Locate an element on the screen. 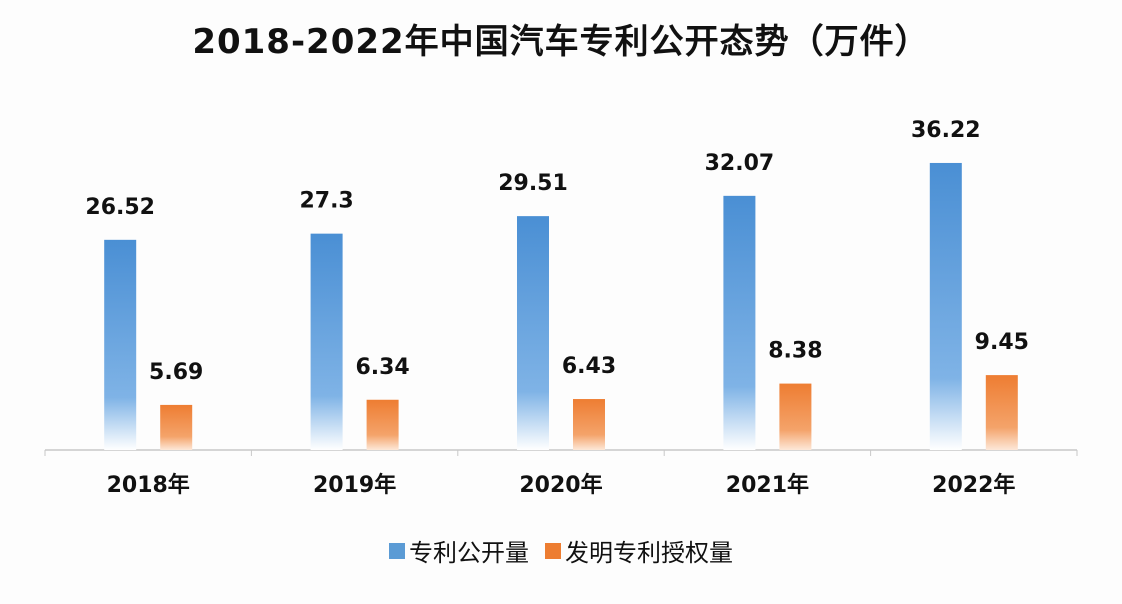 The height and width of the screenshot is (604, 1122). chart-title: 2018-2022年中国汽车专利公开态势（万件） is located at coordinates (561, 42).